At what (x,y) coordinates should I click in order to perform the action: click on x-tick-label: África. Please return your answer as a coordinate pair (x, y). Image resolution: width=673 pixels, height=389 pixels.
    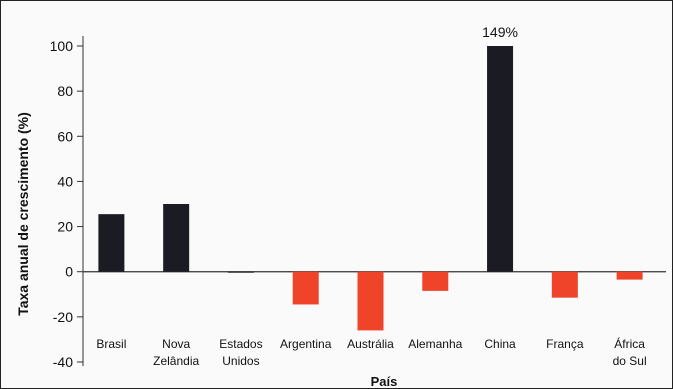
    Looking at the image, I should click on (629, 343).